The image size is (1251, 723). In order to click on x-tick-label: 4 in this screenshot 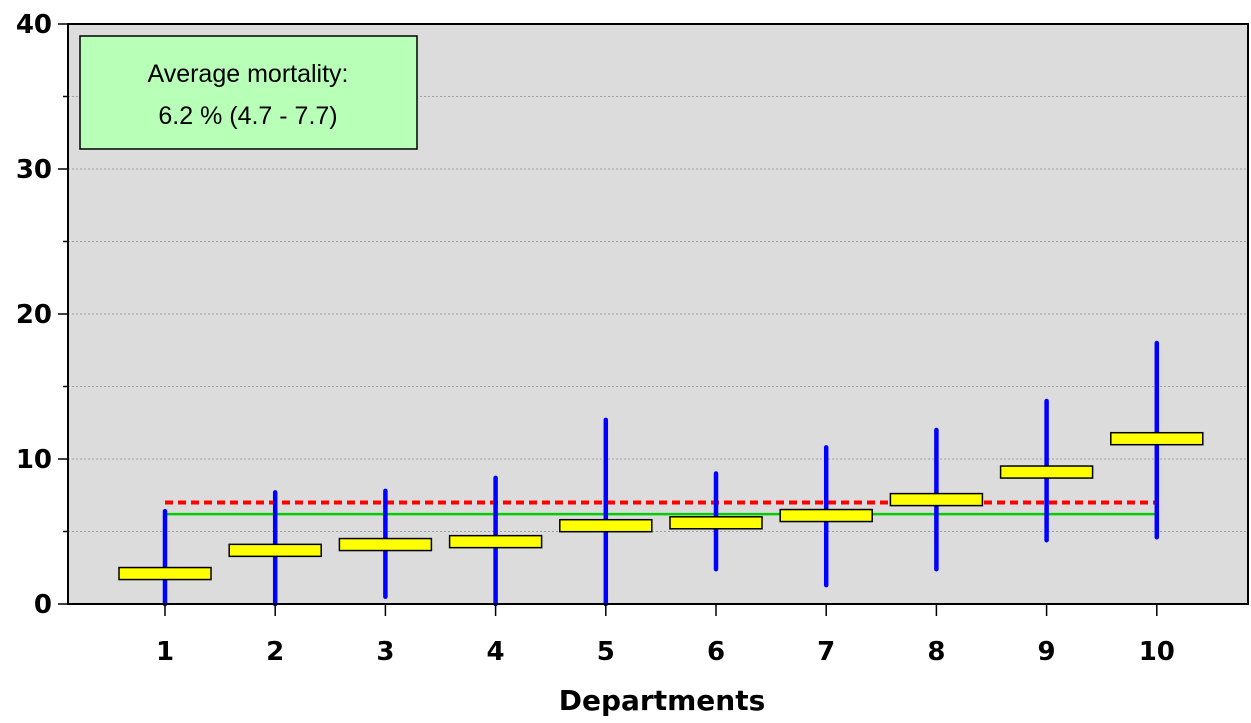, I will do `click(496, 652)`.